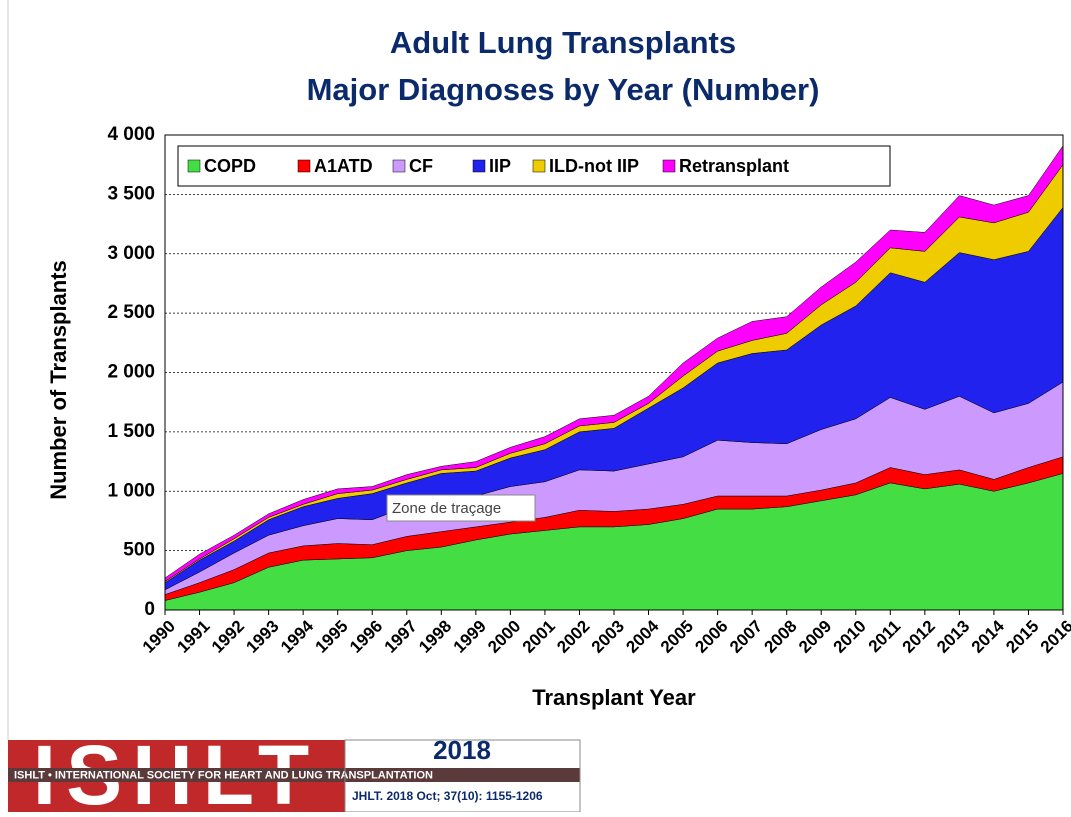 This screenshot has width=1071, height=817. What do you see at coordinates (131, 312) in the screenshot?
I see `y-tick-label: 2 500` at bounding box center [131, 312].